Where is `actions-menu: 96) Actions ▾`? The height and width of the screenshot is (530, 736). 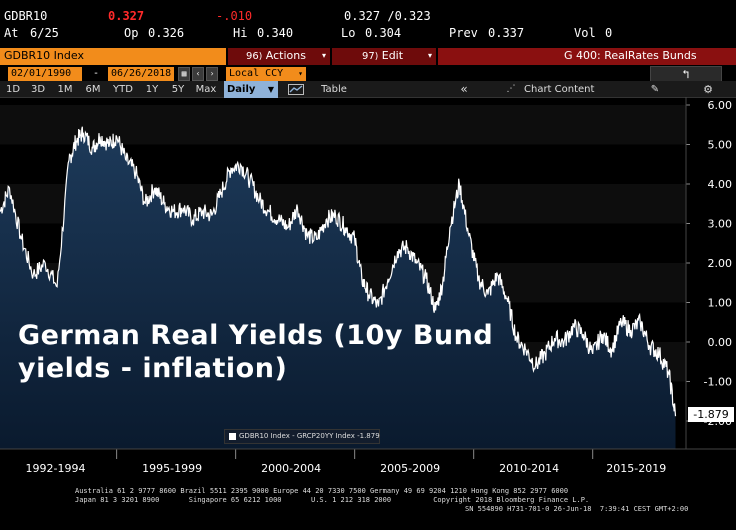
actions-menu: 96) Actions ▾ is located at coordinates (279, 56).